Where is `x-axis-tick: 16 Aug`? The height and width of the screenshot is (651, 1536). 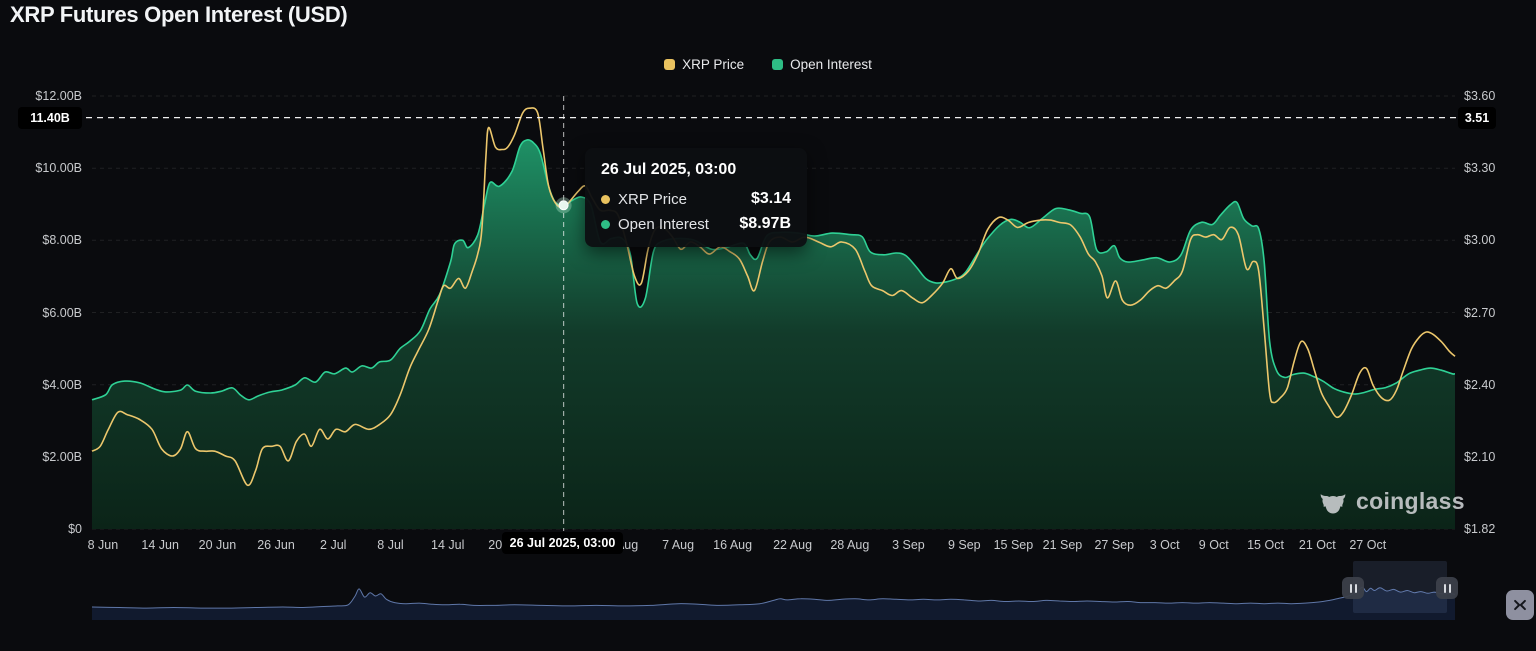 x-axis-tick: 16 Aug is located at coordinates (733, 545).